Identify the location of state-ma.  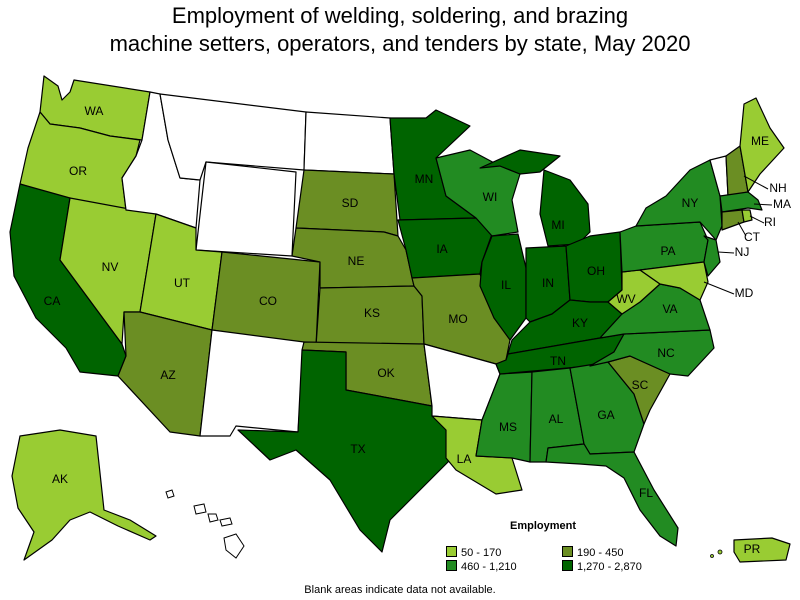
(741, 202).